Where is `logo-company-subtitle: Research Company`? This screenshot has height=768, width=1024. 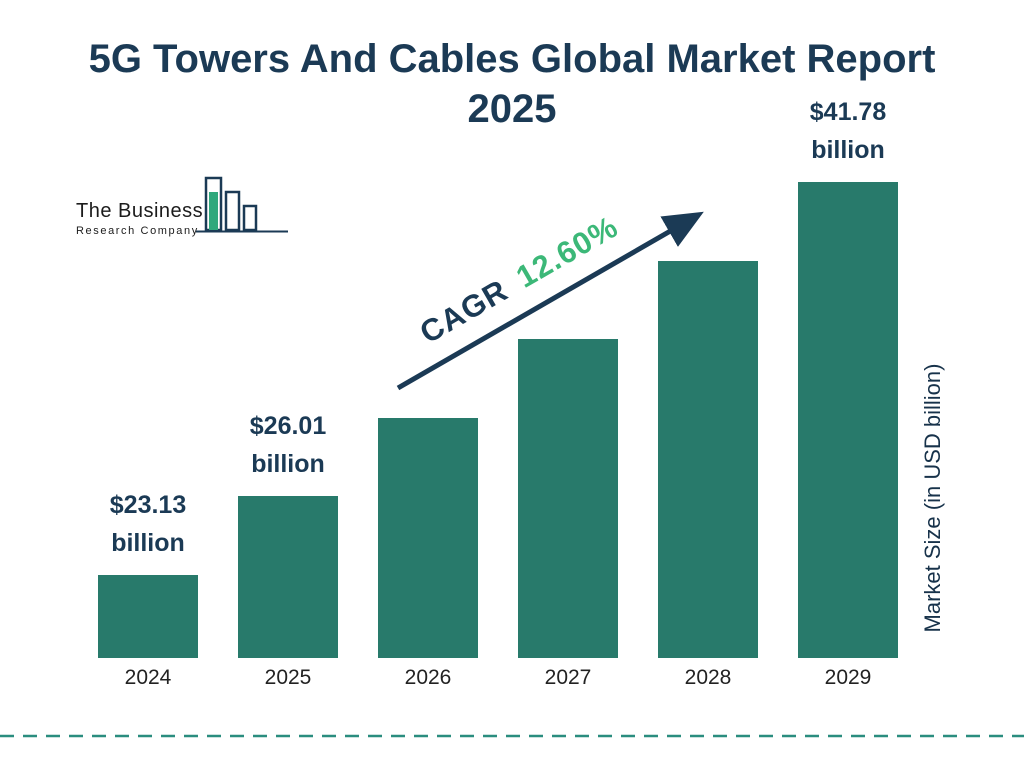
logo-company-subtitle: Research Company is located at coordinates (137, 231).